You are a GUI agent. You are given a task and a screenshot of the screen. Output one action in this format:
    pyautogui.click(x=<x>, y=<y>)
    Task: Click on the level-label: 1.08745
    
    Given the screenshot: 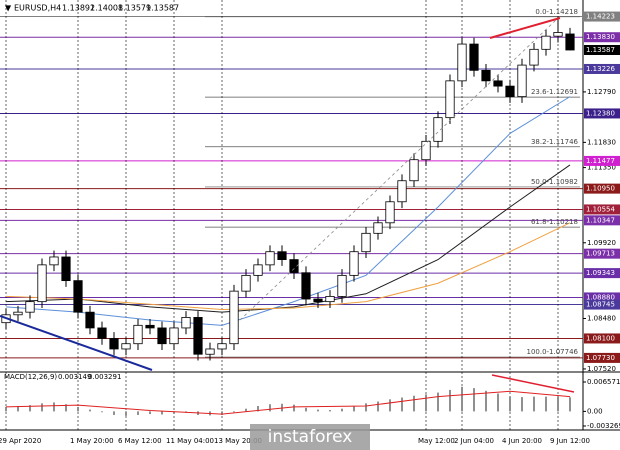 What is the action you would take?
    pyautogui.click(x=600, y=305)
    